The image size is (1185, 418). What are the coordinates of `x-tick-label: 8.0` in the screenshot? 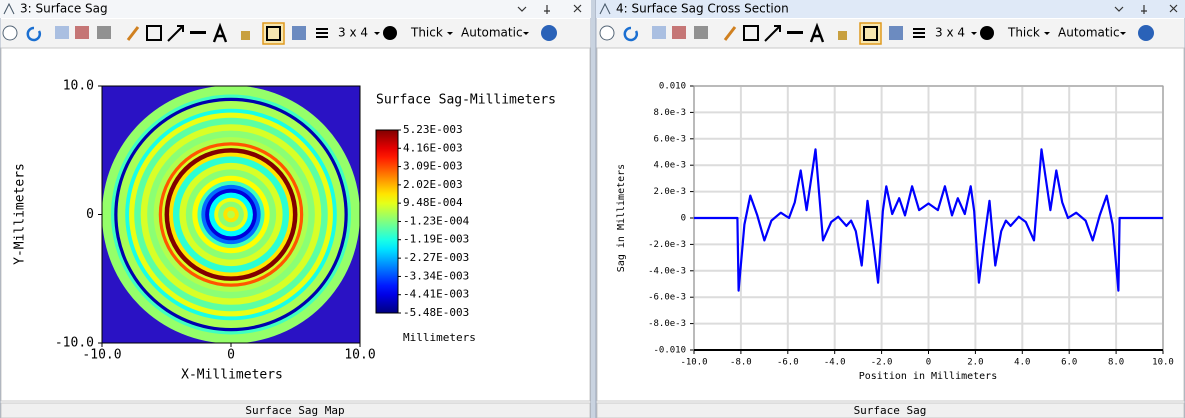 It's located at (1116, 363).